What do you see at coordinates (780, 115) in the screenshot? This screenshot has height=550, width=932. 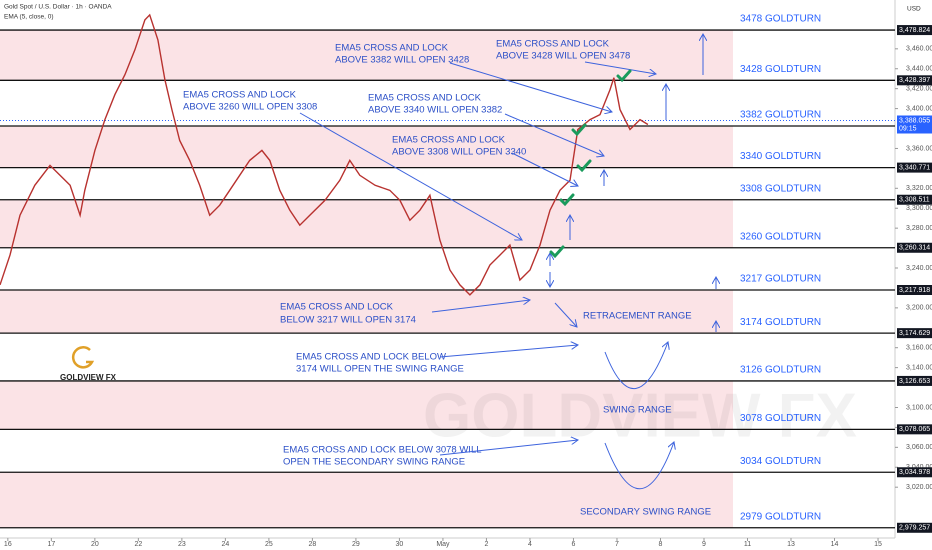 I see `goldturn-label: 3382 GOLDTURN` at bounding box center [780, 115].